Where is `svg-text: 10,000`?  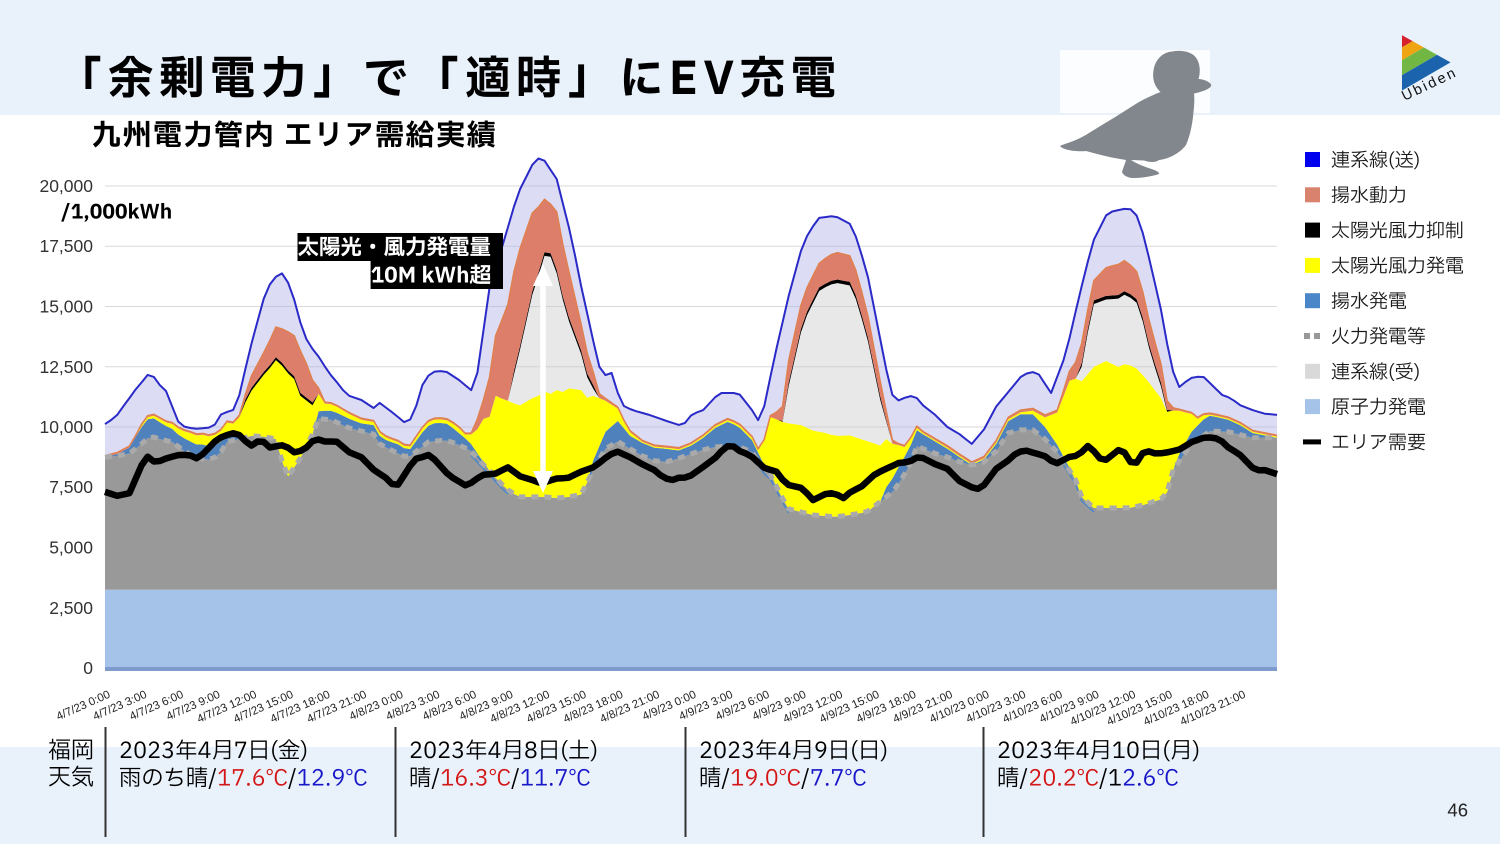
svg-text: 10,000 is located at coordinates (66, 427).